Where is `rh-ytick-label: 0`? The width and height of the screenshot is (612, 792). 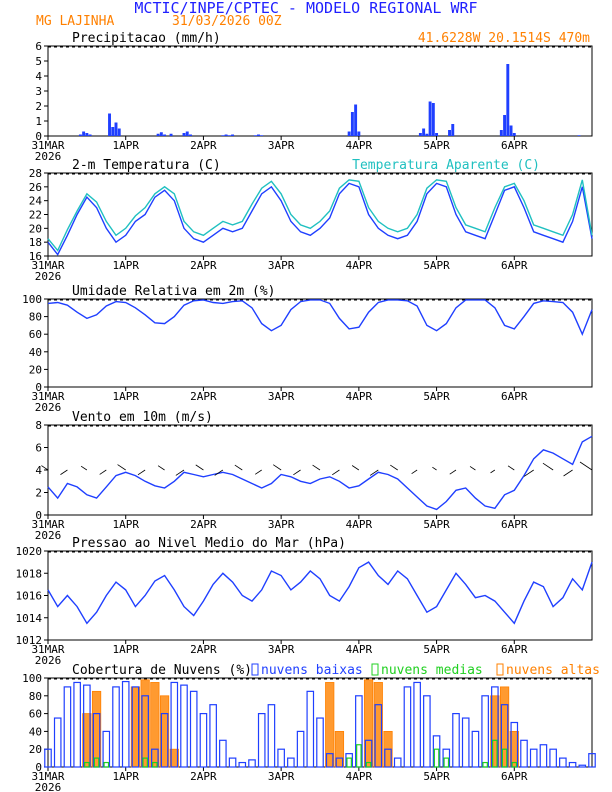
rh-ytick-label: 0 is located at coordinates (38, 387).